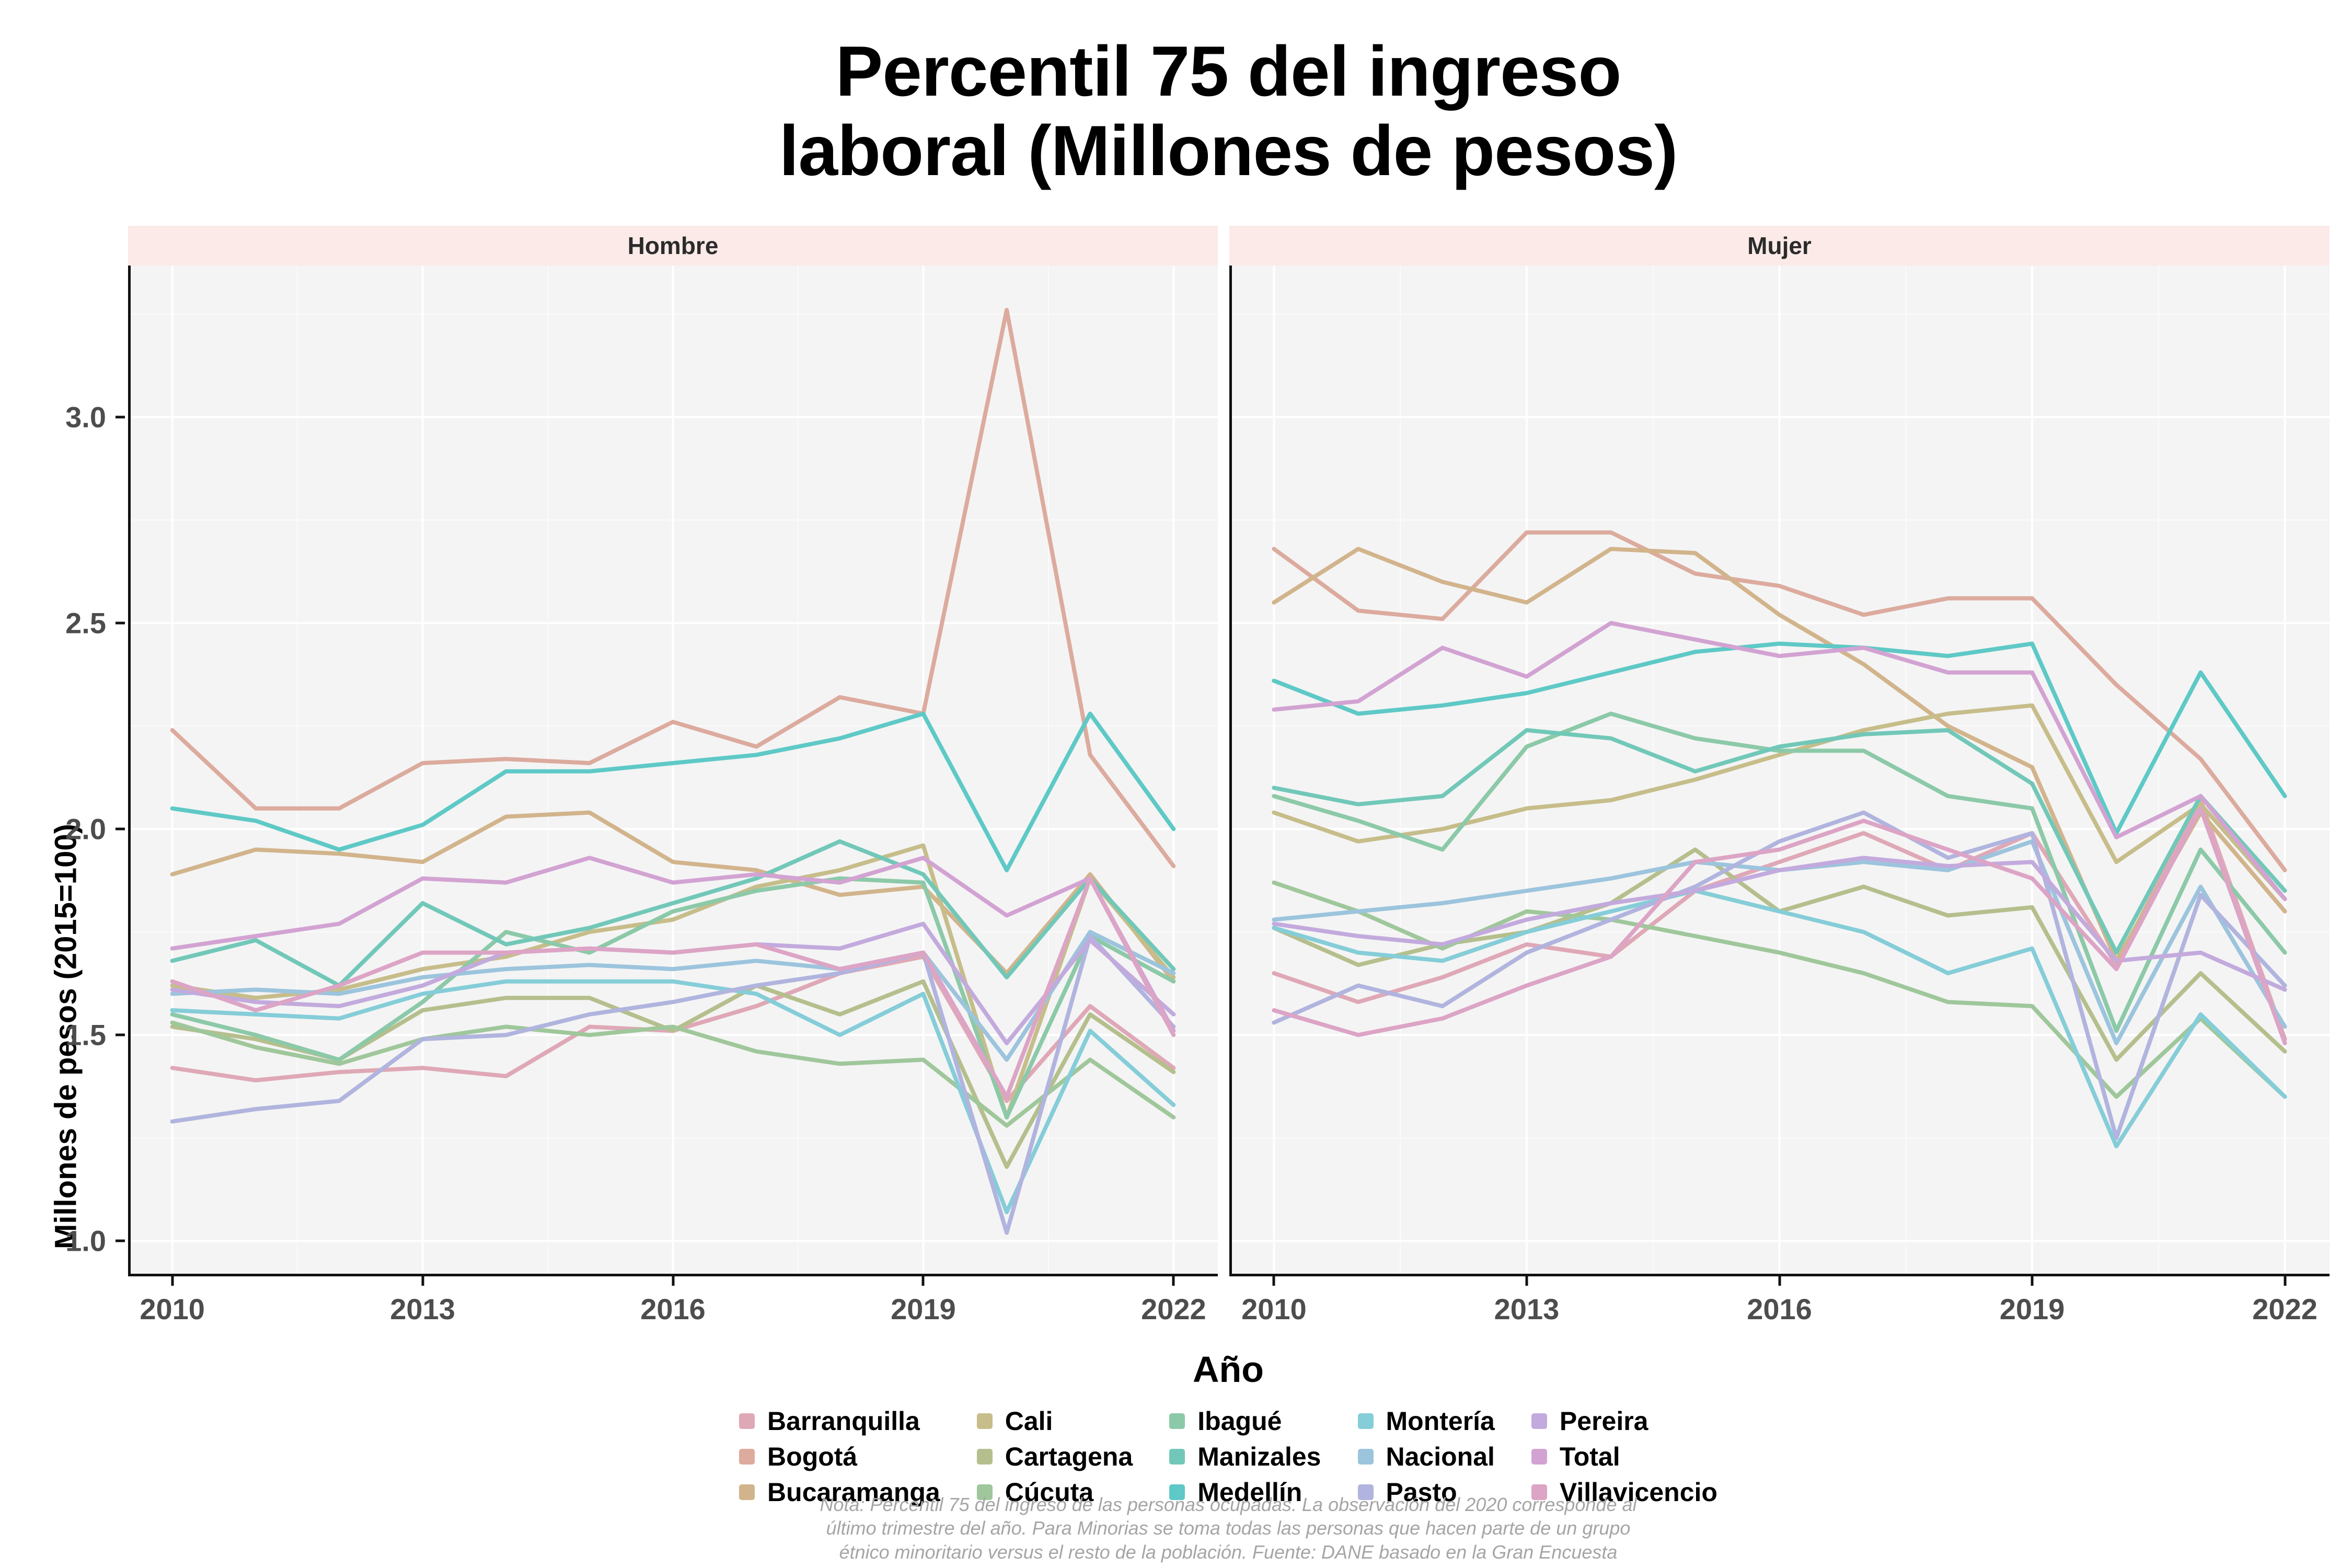 The height and width of the screenshot is (1568, 2352). Describe the element at coordinates (812, 1456) in the screenshot. I see `legend-label: Bogotá` at that location.